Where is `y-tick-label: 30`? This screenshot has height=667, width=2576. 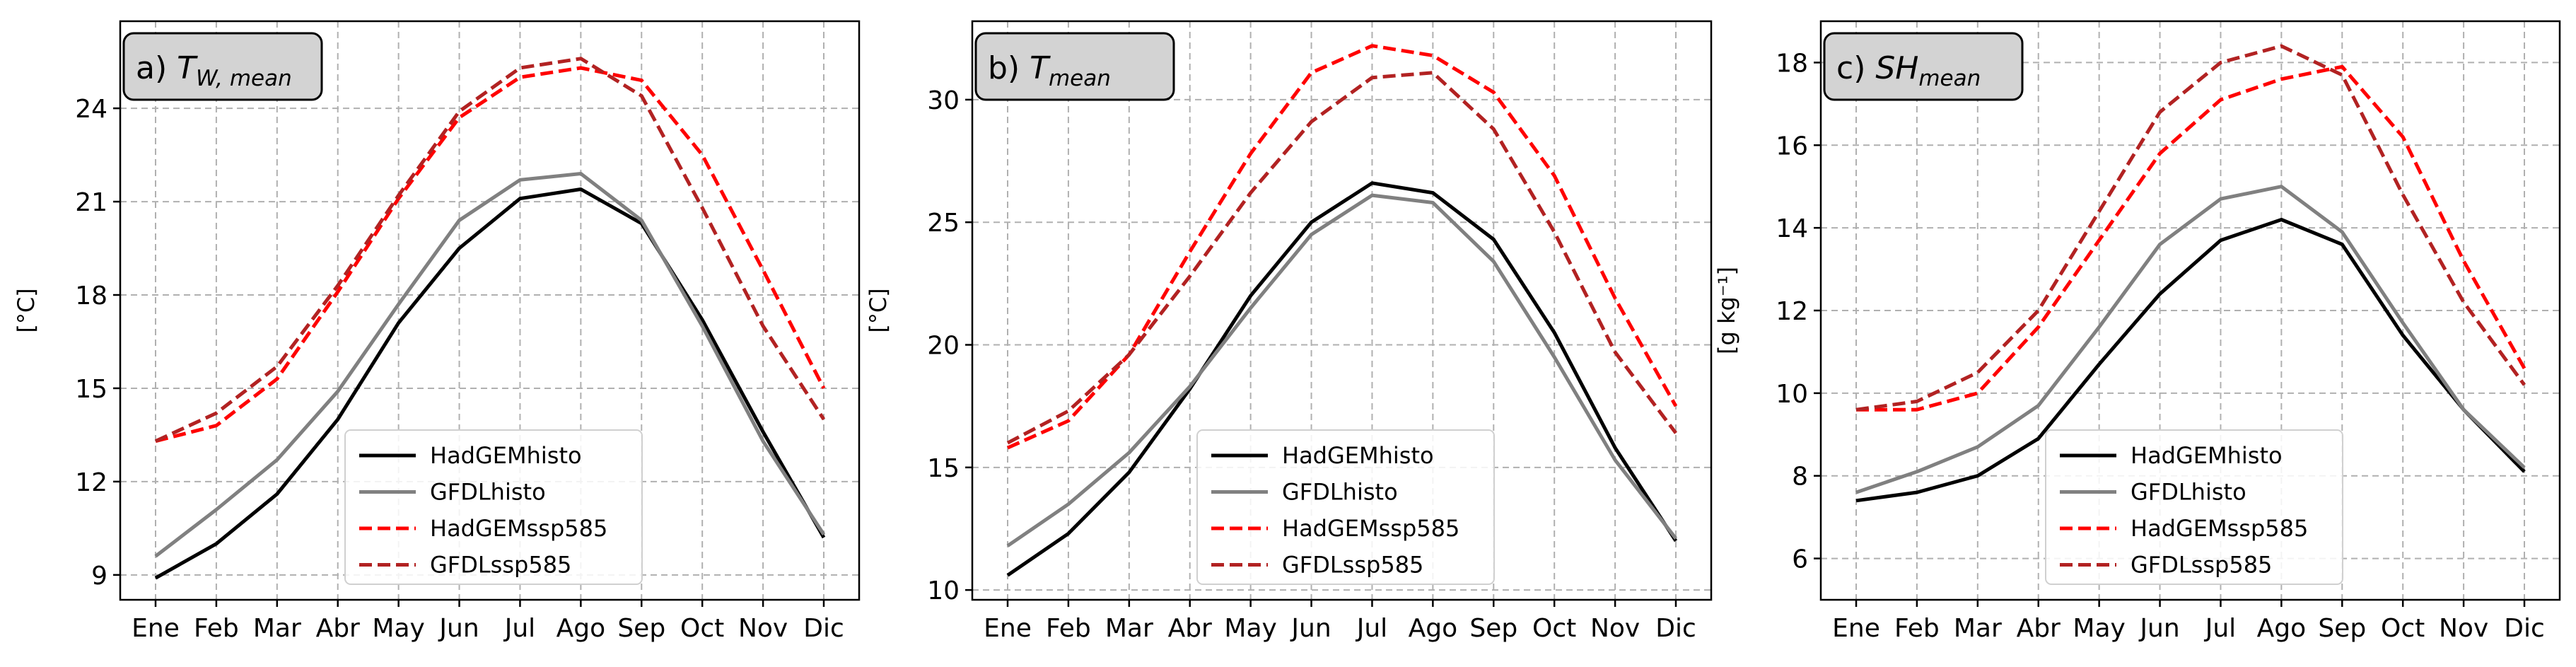 y-tick-label: 30 is located at coordinates (943, 100).